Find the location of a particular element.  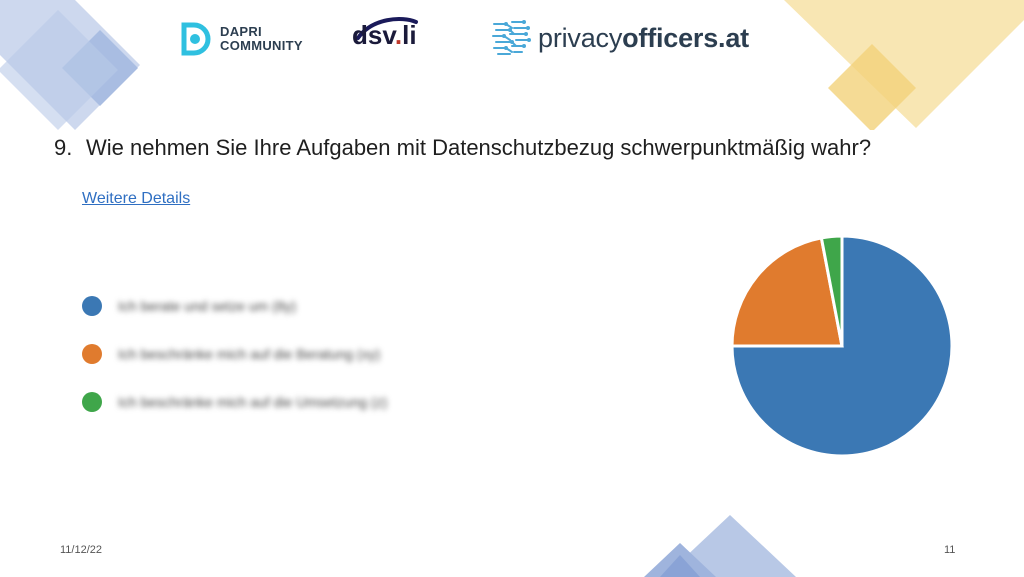

decor-top-right is located at coordinates (904, 65).